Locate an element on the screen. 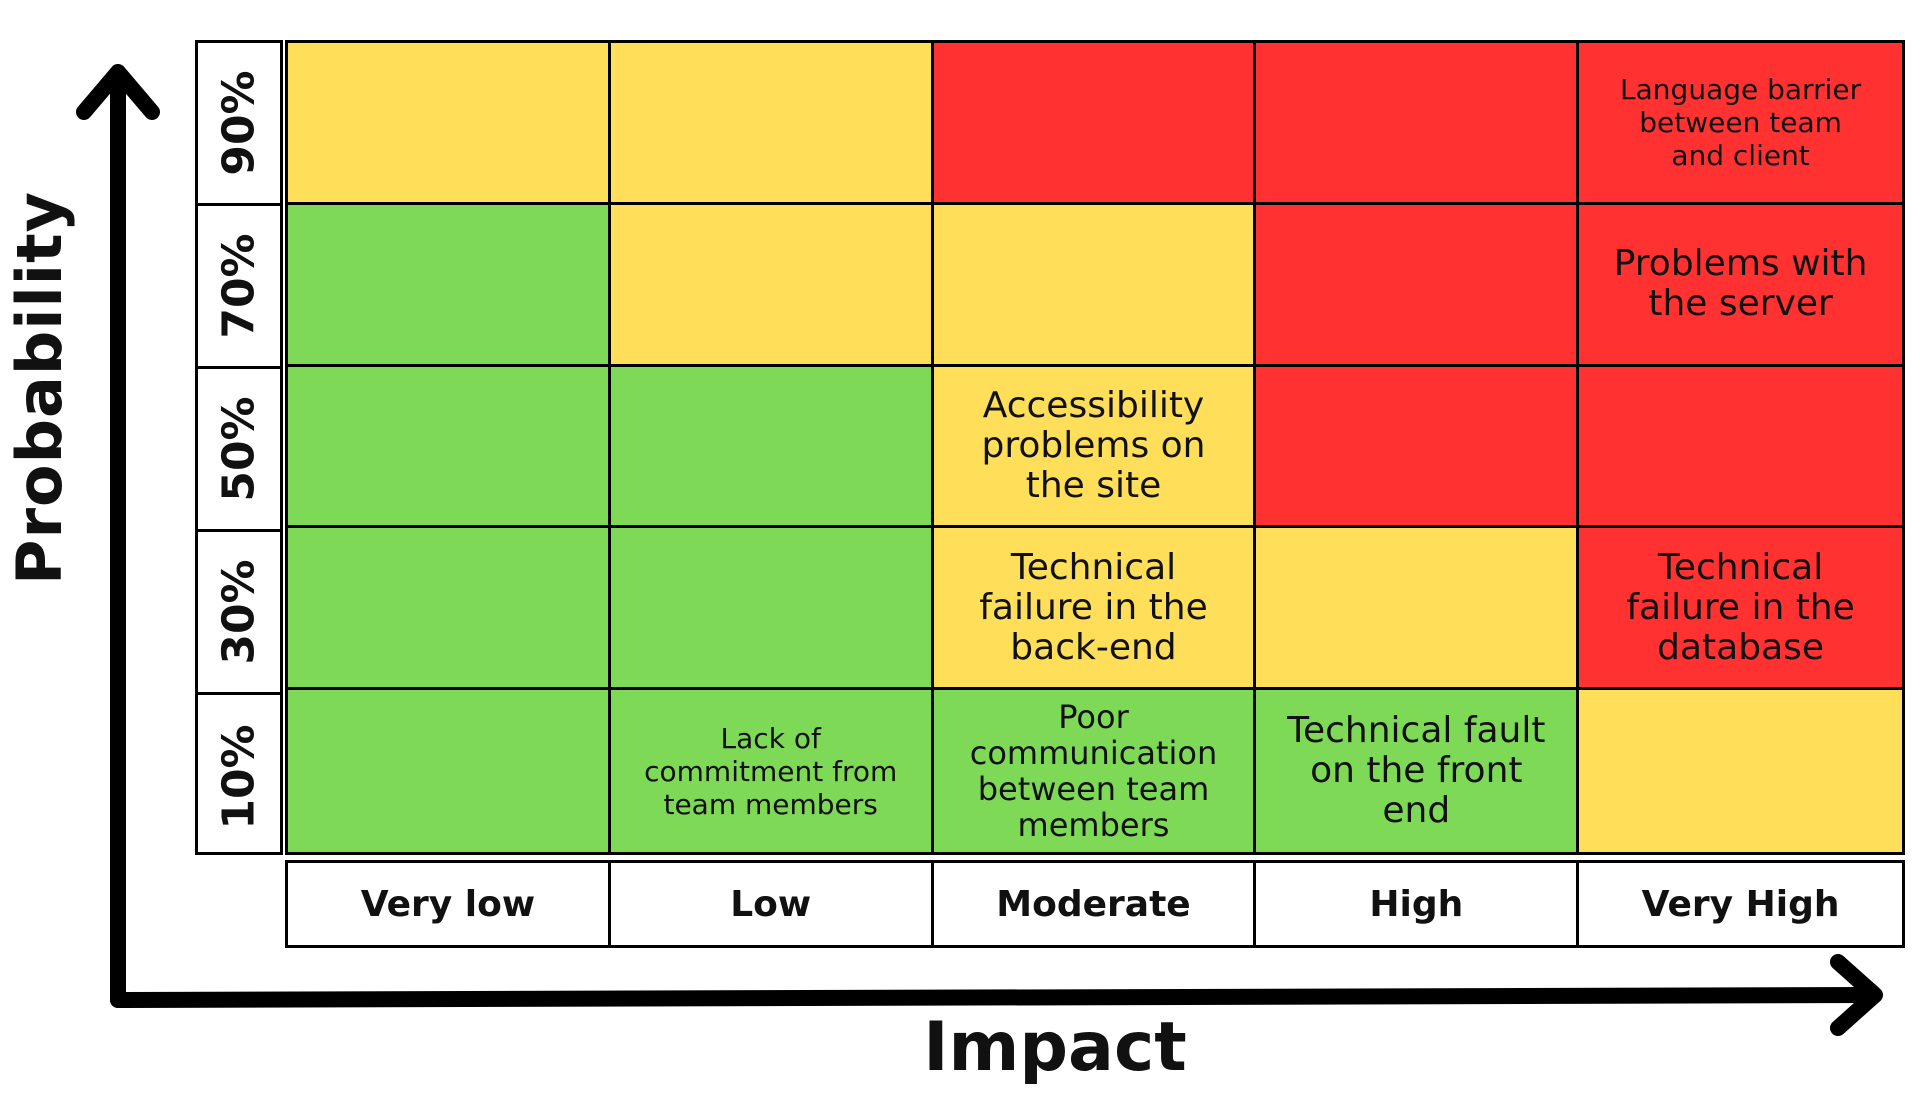 This screenshot has width=1920, height=1093. matrix-cell-red: Technical failure in the database is located at coordinates (1740, 609).